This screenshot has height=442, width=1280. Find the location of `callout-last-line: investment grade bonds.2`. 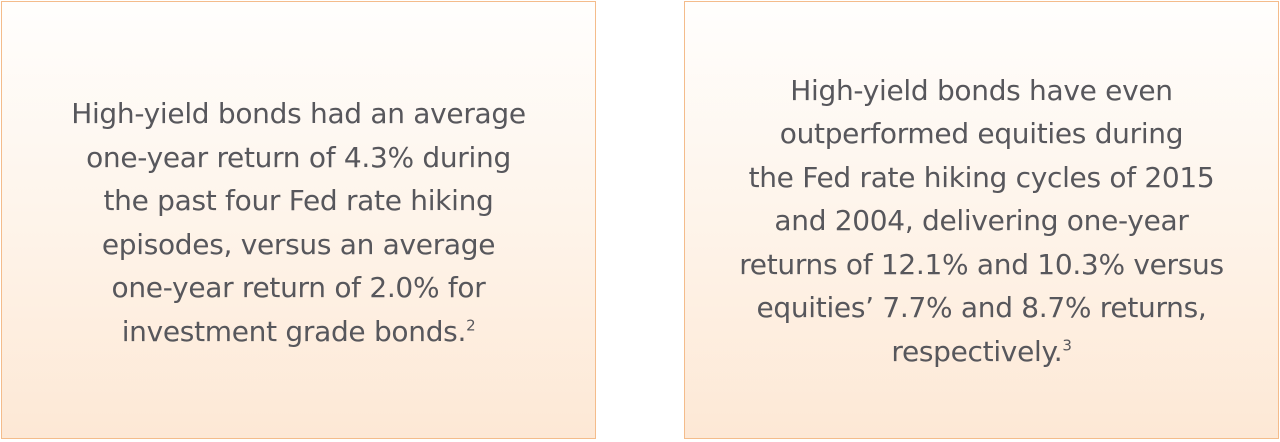

callout-last-line: investment grade bonds.2 is located at coordinates (298, 332).